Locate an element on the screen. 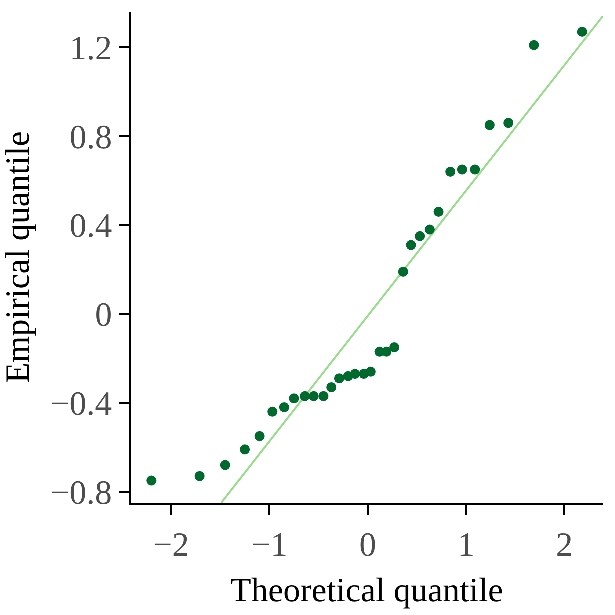  y-tick-label: 0.8 is located at coordinates (91, 137).